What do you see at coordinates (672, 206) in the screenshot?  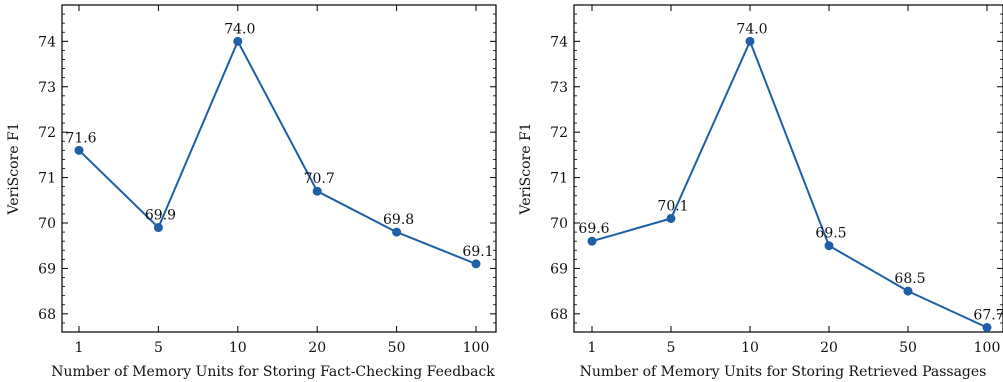 I see `data-label: 70.1` at bounding box center [672, 206].